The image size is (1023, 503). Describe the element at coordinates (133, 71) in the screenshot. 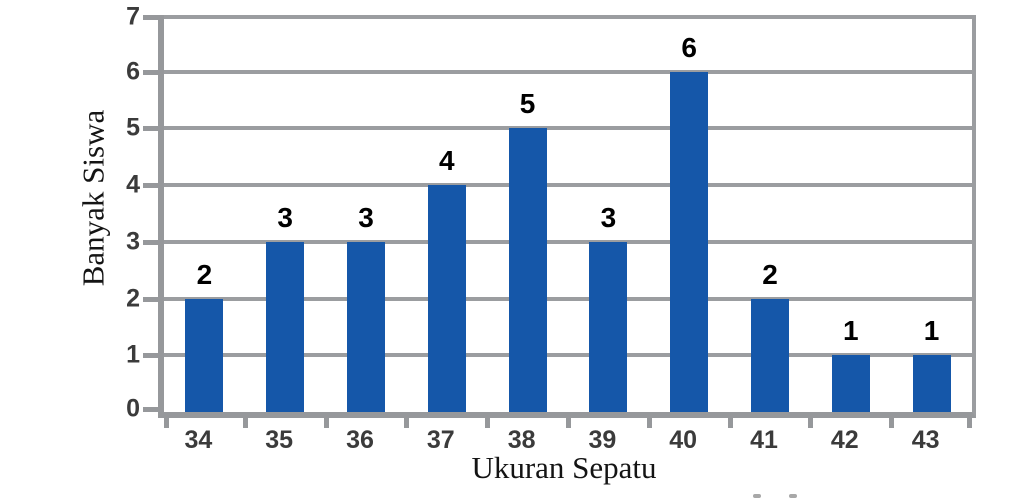

I see `y-tick-label: 6` at that location.